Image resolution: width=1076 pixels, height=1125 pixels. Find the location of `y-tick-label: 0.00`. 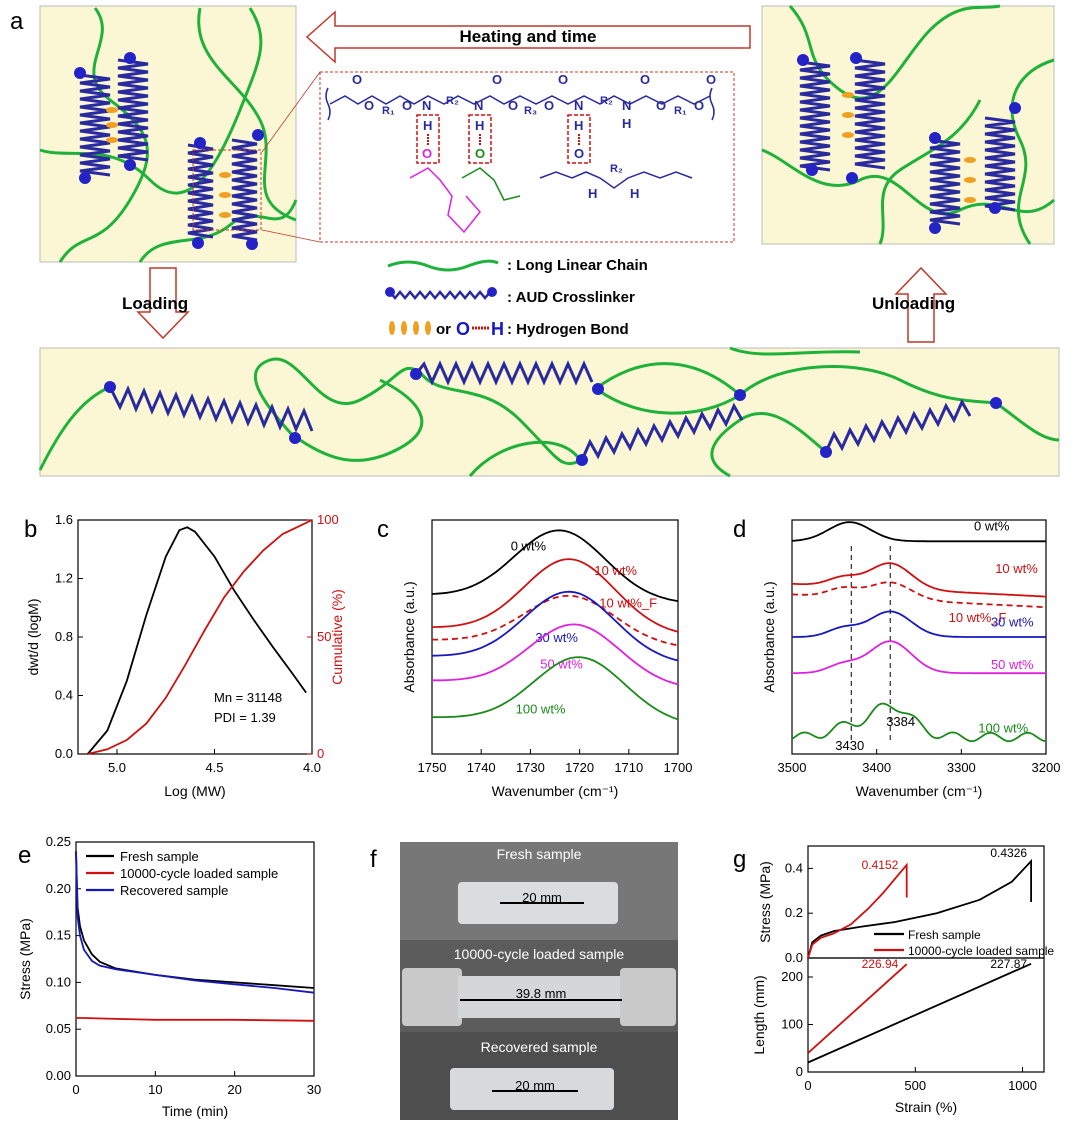

y-tick-label: 0.00 is located at coordinates (58, 1075).